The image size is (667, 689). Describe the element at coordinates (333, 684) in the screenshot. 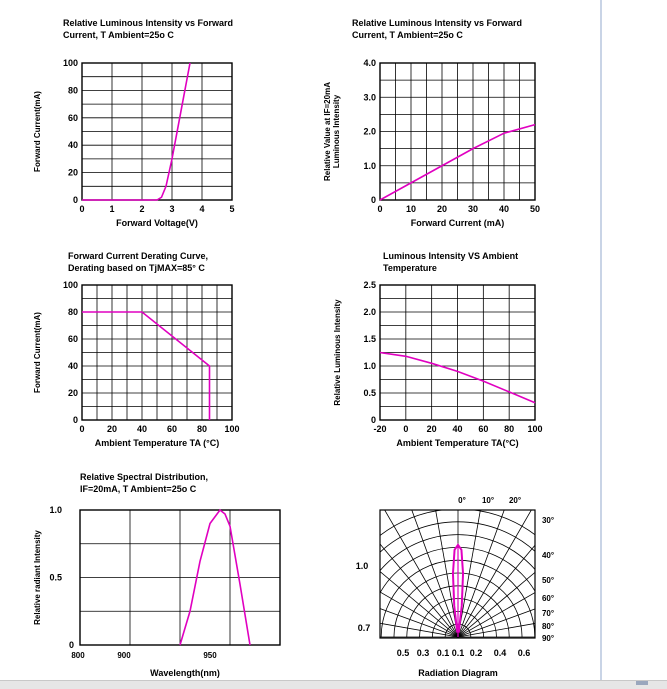

I see `horizontal-scrollbar` at that location.